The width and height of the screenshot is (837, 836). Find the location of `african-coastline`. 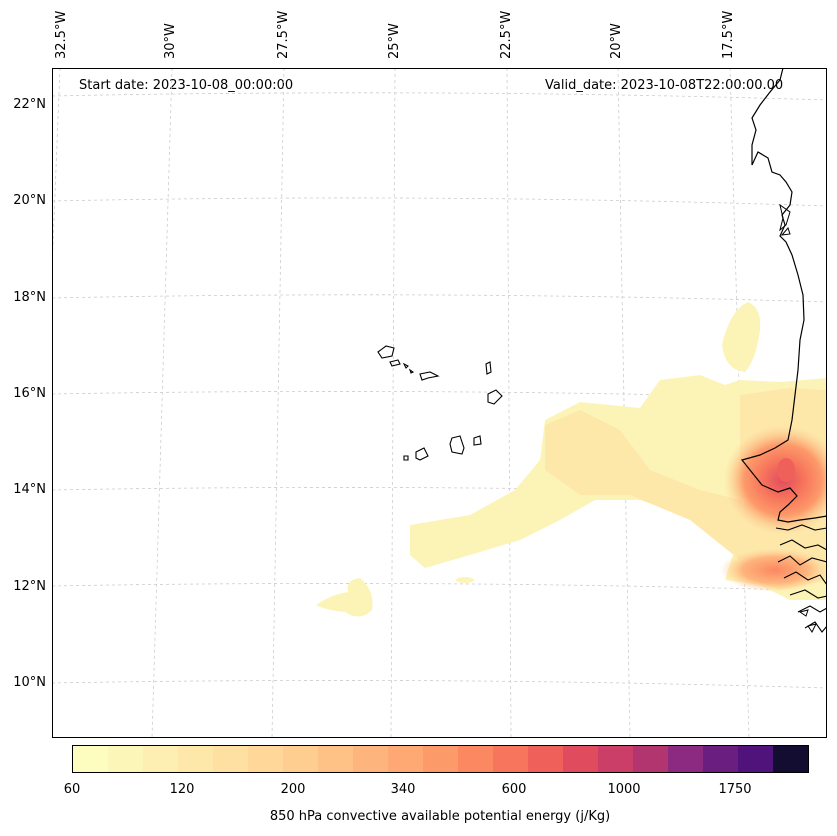

african-coastline is located at coordinates (783, 295).